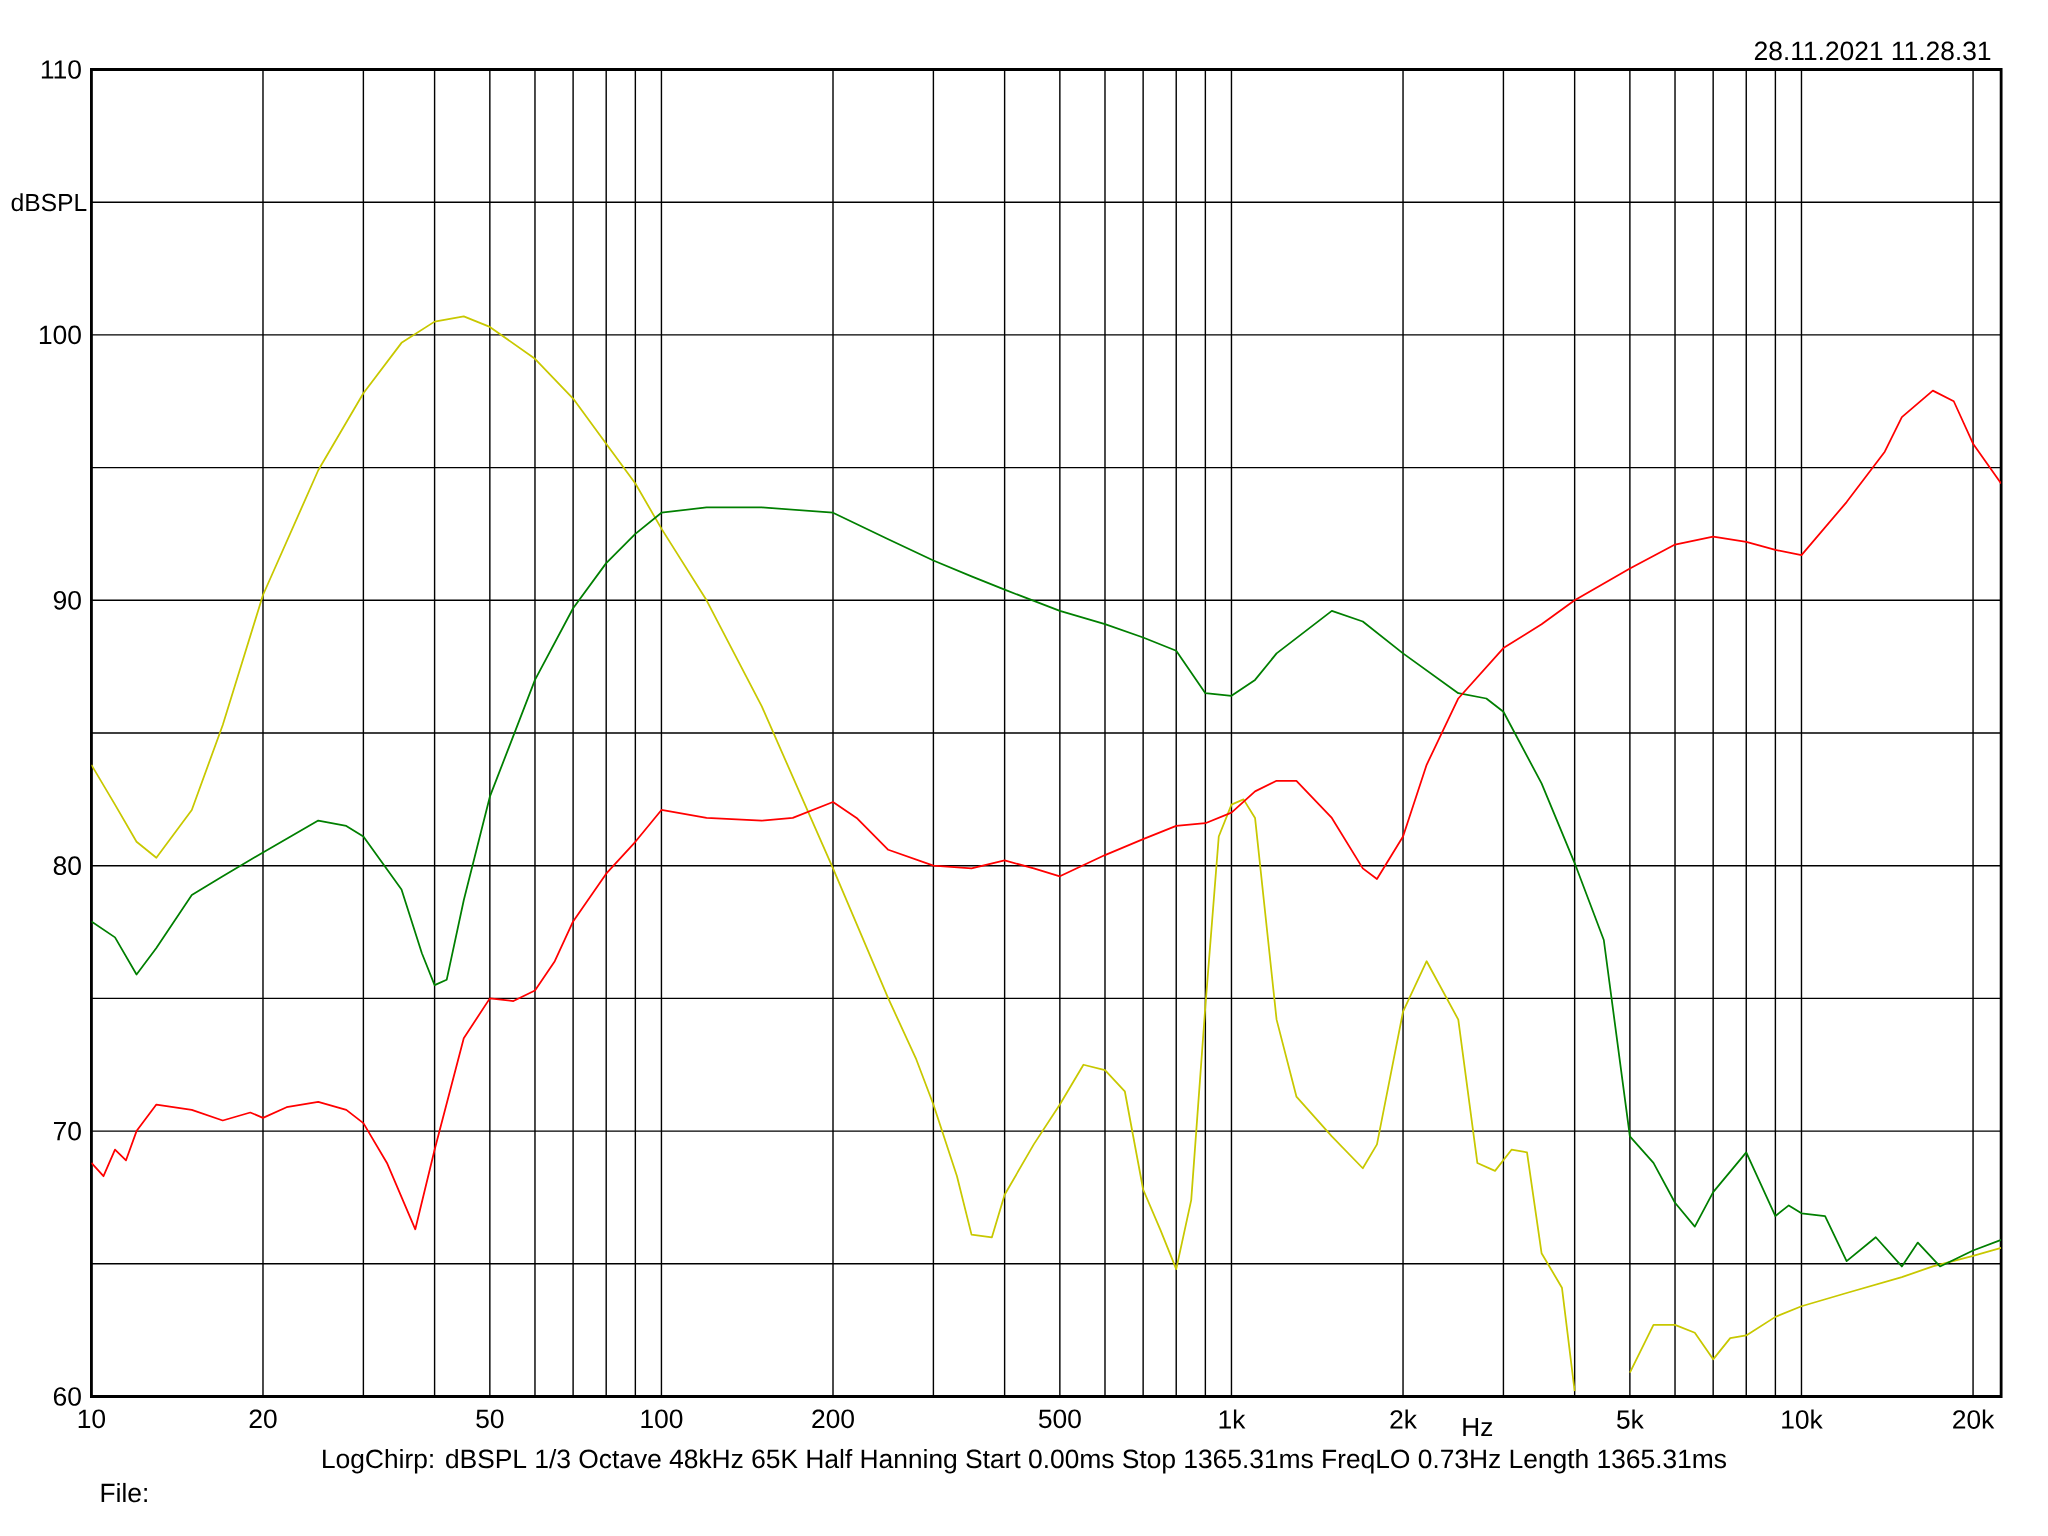  What do you see at coordinates (263, 1419) in the screenshot?
I see `x-tick-label: 20` at bounding box center [263, 1419].